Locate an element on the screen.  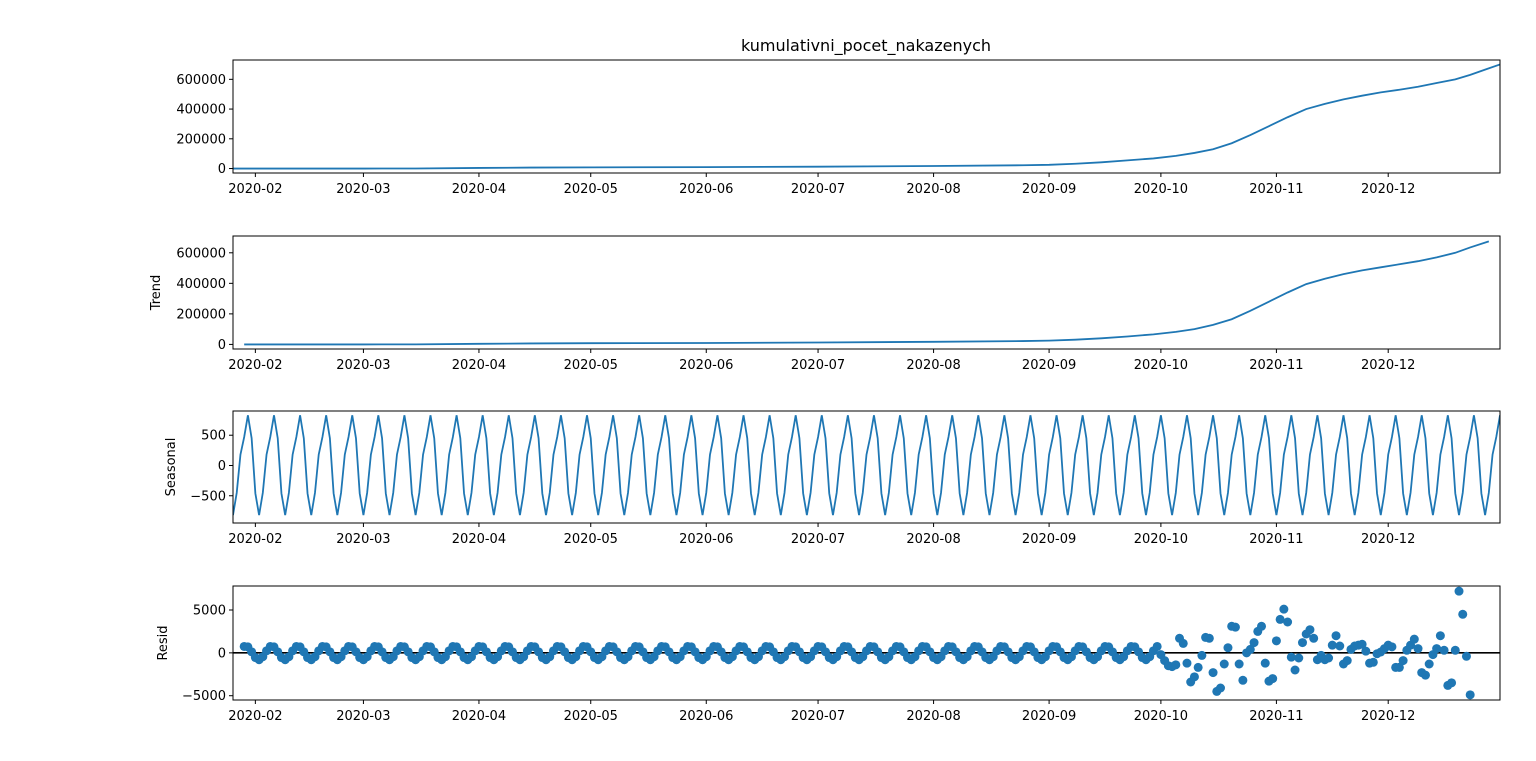
trend-plot-area is located at coordinates (867, 293).